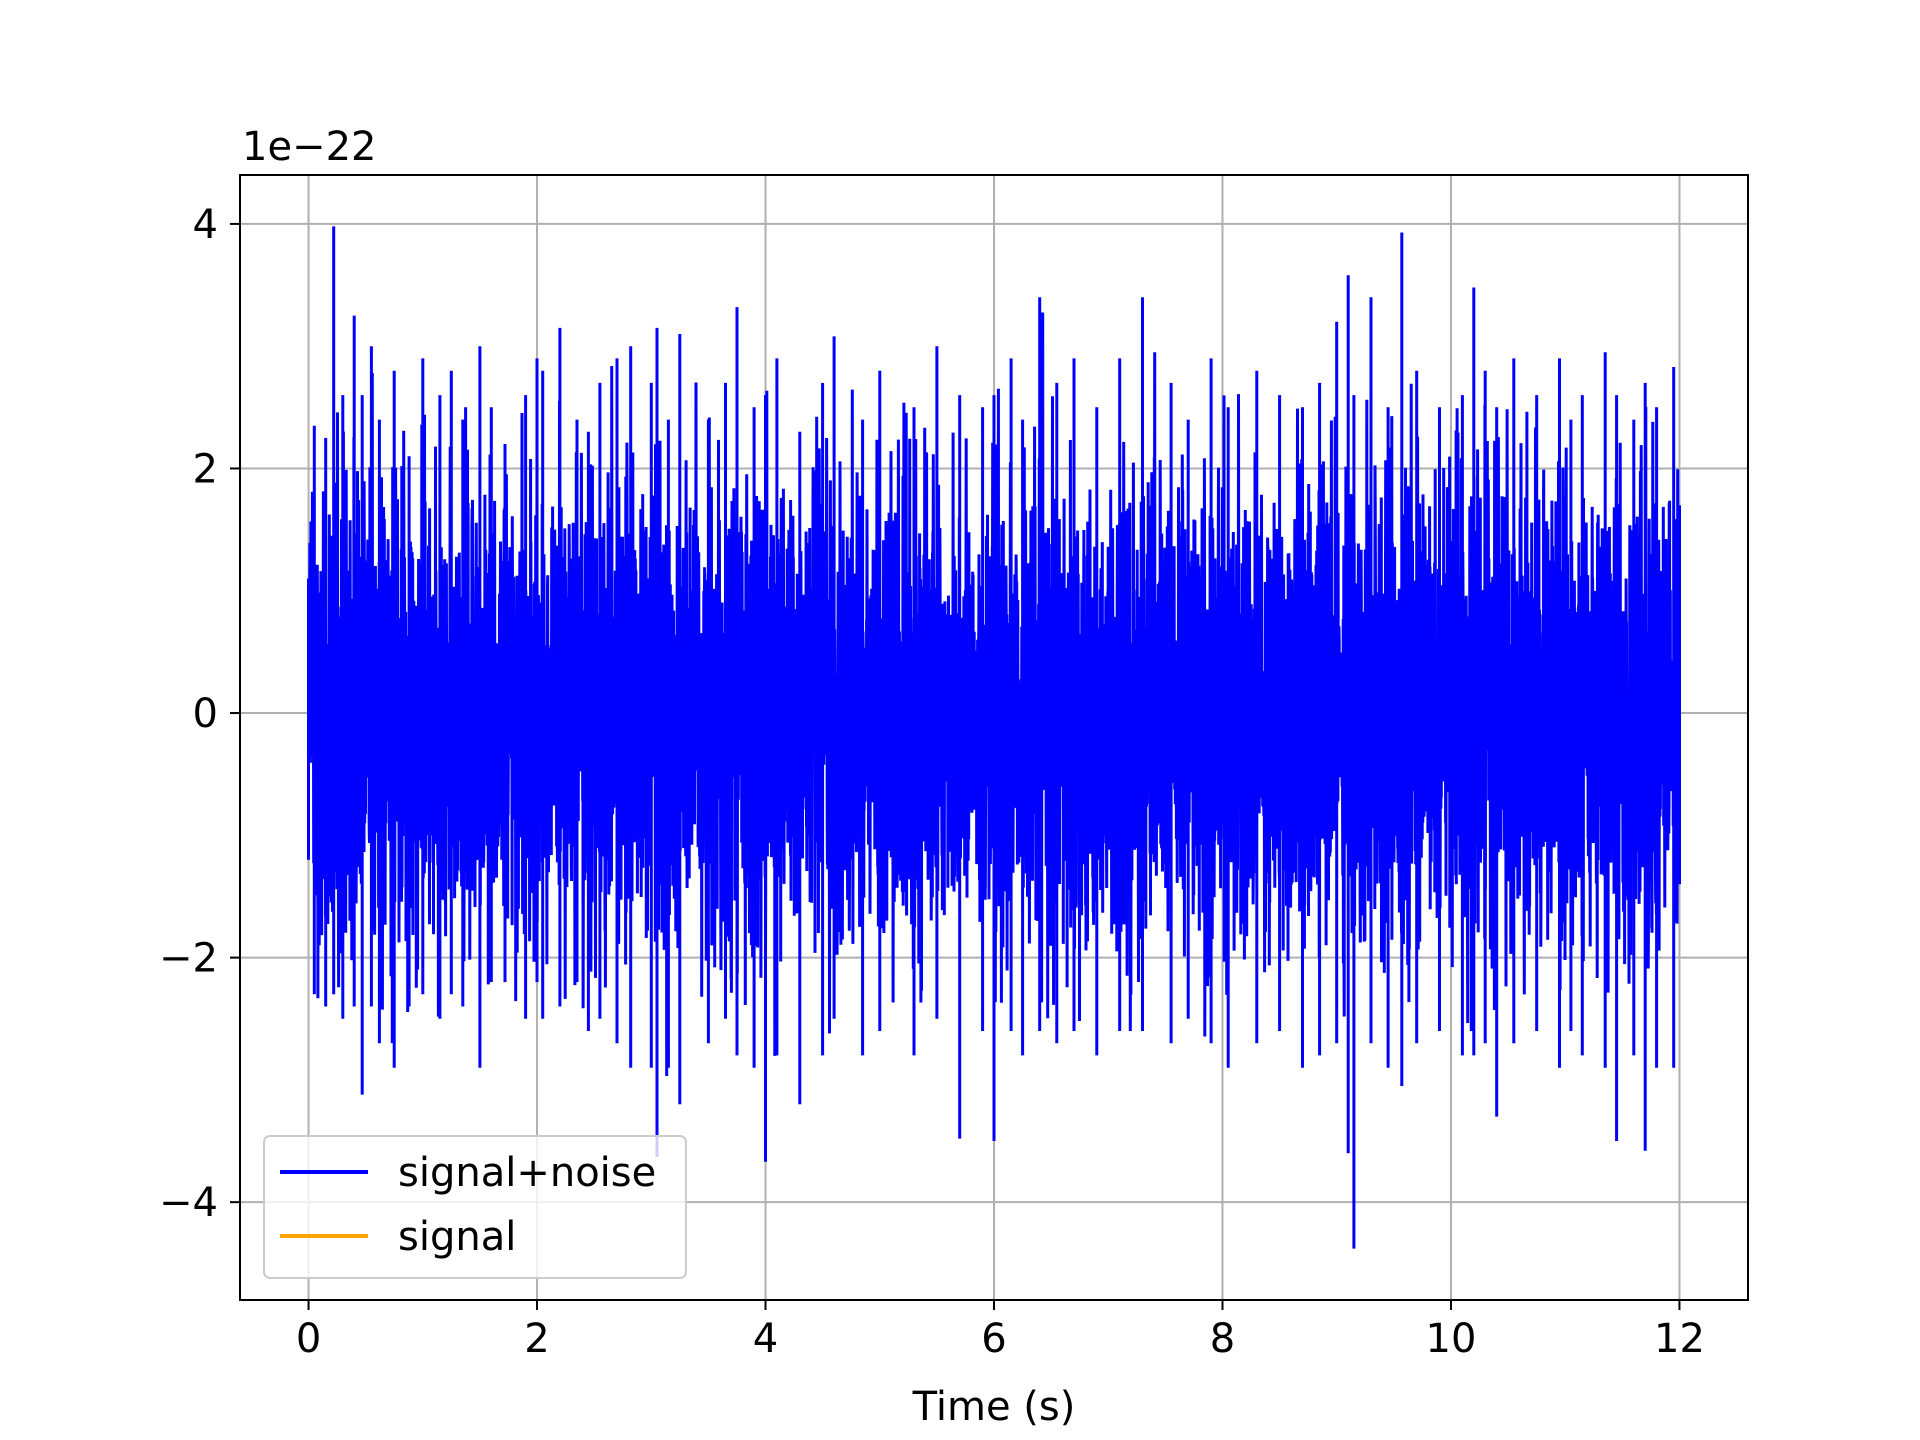 This screenshot has height=1440, width=1920. What do you see at coordinates (309, 147) in the screenshot?
I see `y-offset-label: 1e−22` at bounding box center [309, 147].